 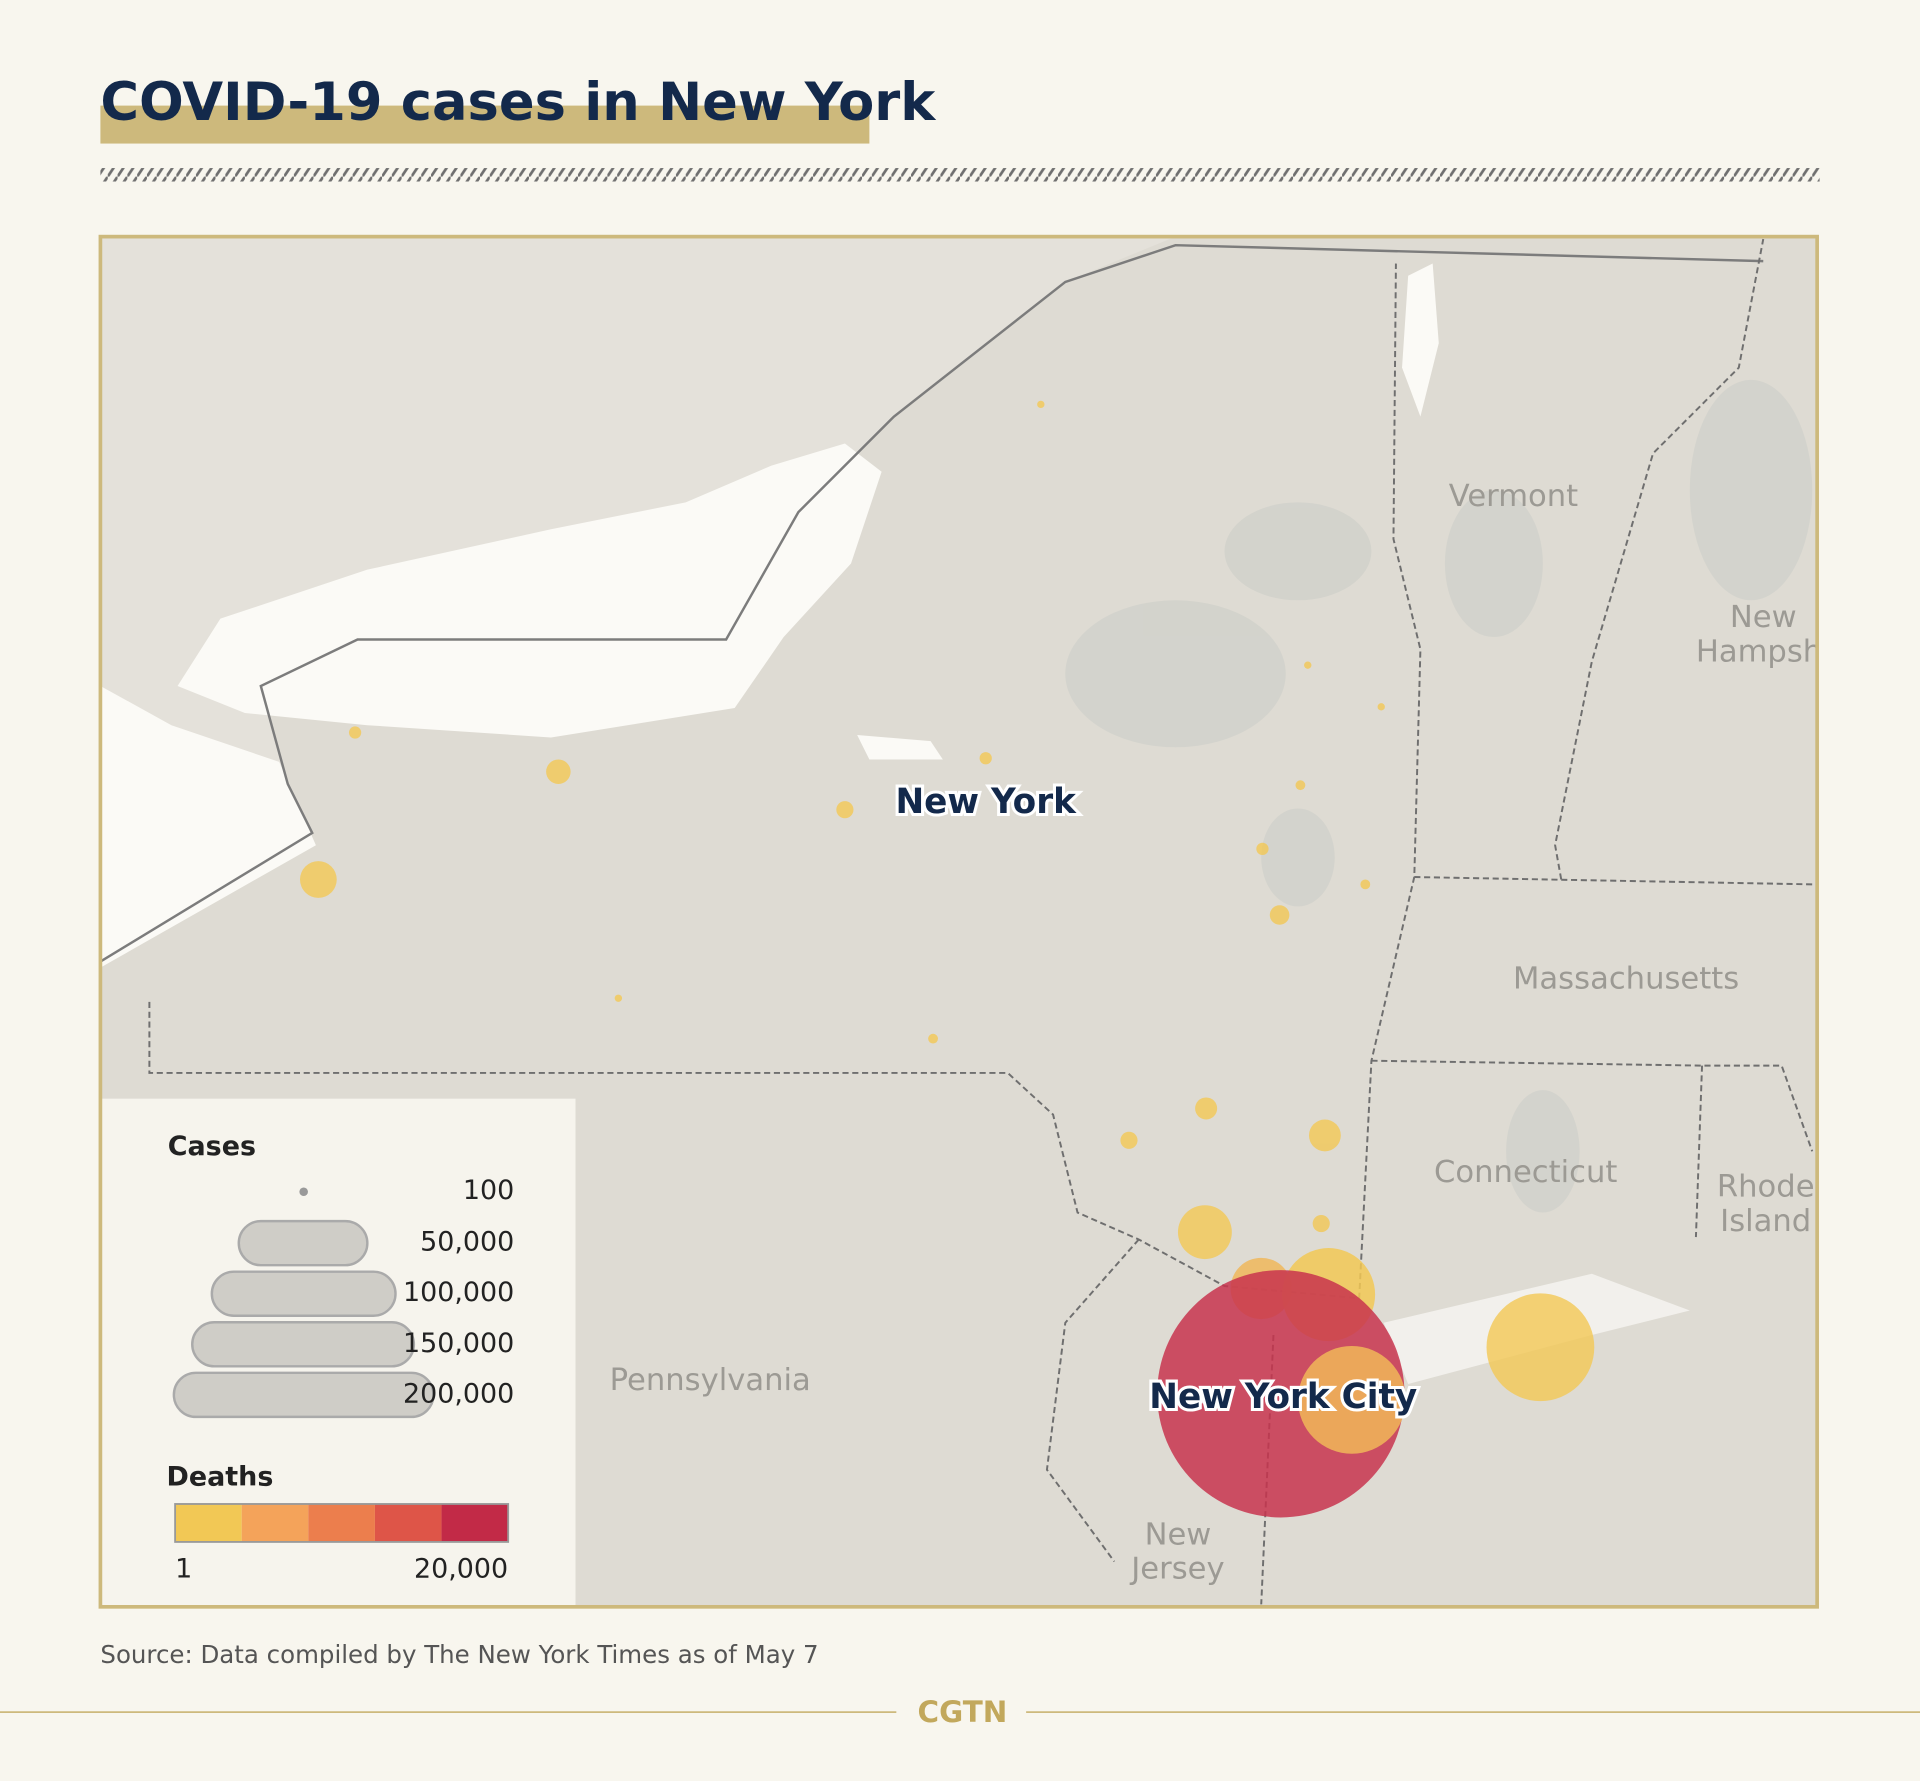 What do you see at coordinates (1626, 978) in the screenshot?
I see `map-label: Massachusetts` at bounding box center [1626, 978].